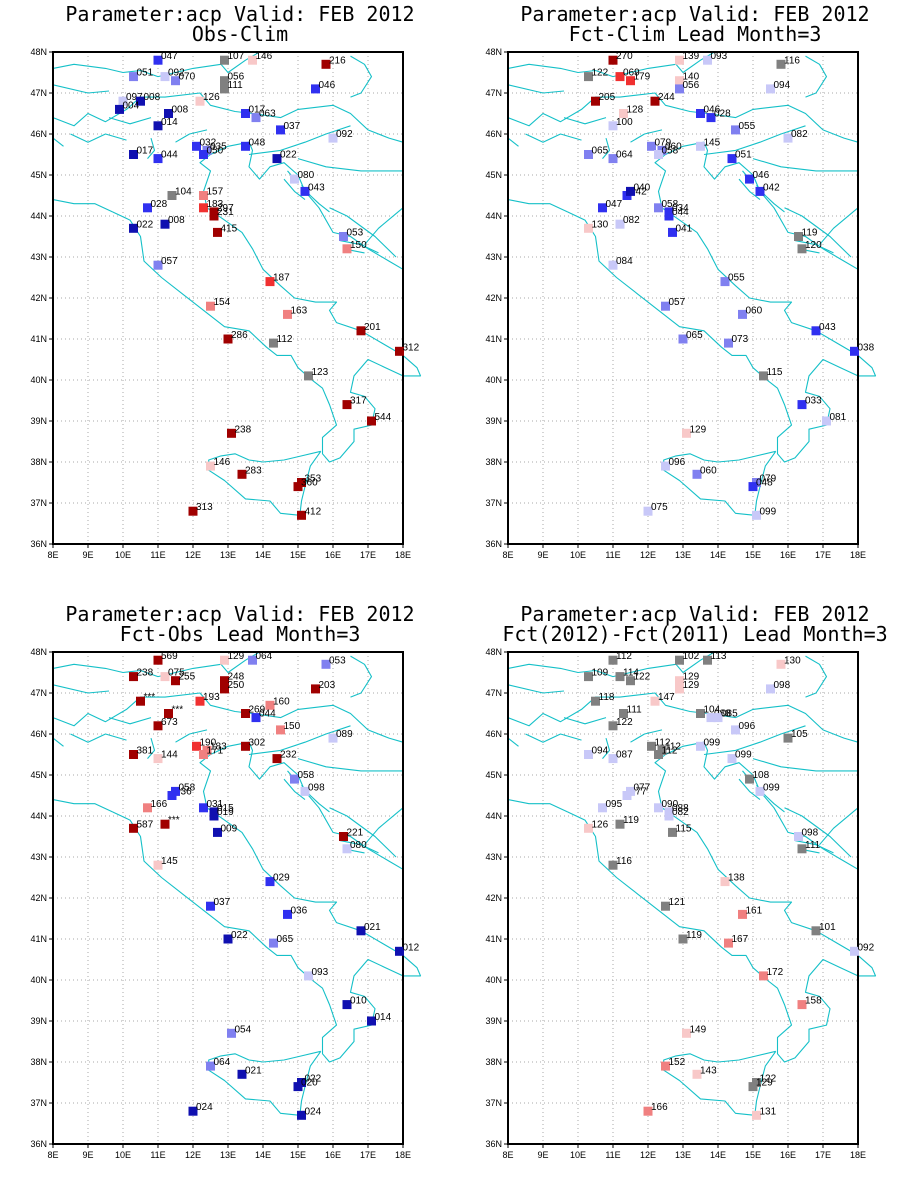 This screenshot has width=920, height=1200. I want to click on station-value-label: 055, so click(747, 126).